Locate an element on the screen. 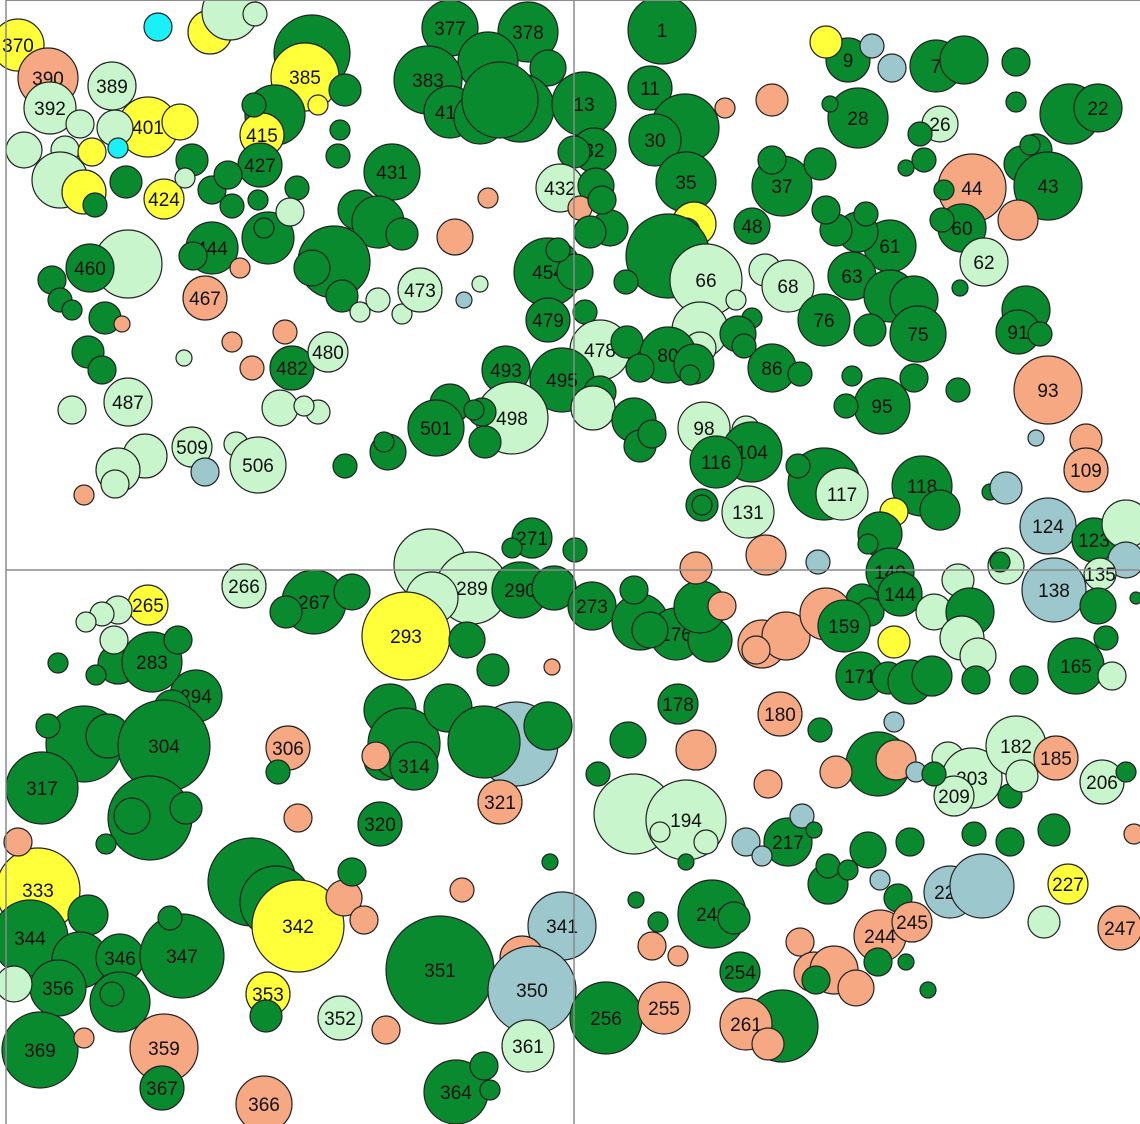 Image resolution: width=1140 pixels, height=1124 pixels. bubble-109: 109 is located at coordinates (1086, 470).